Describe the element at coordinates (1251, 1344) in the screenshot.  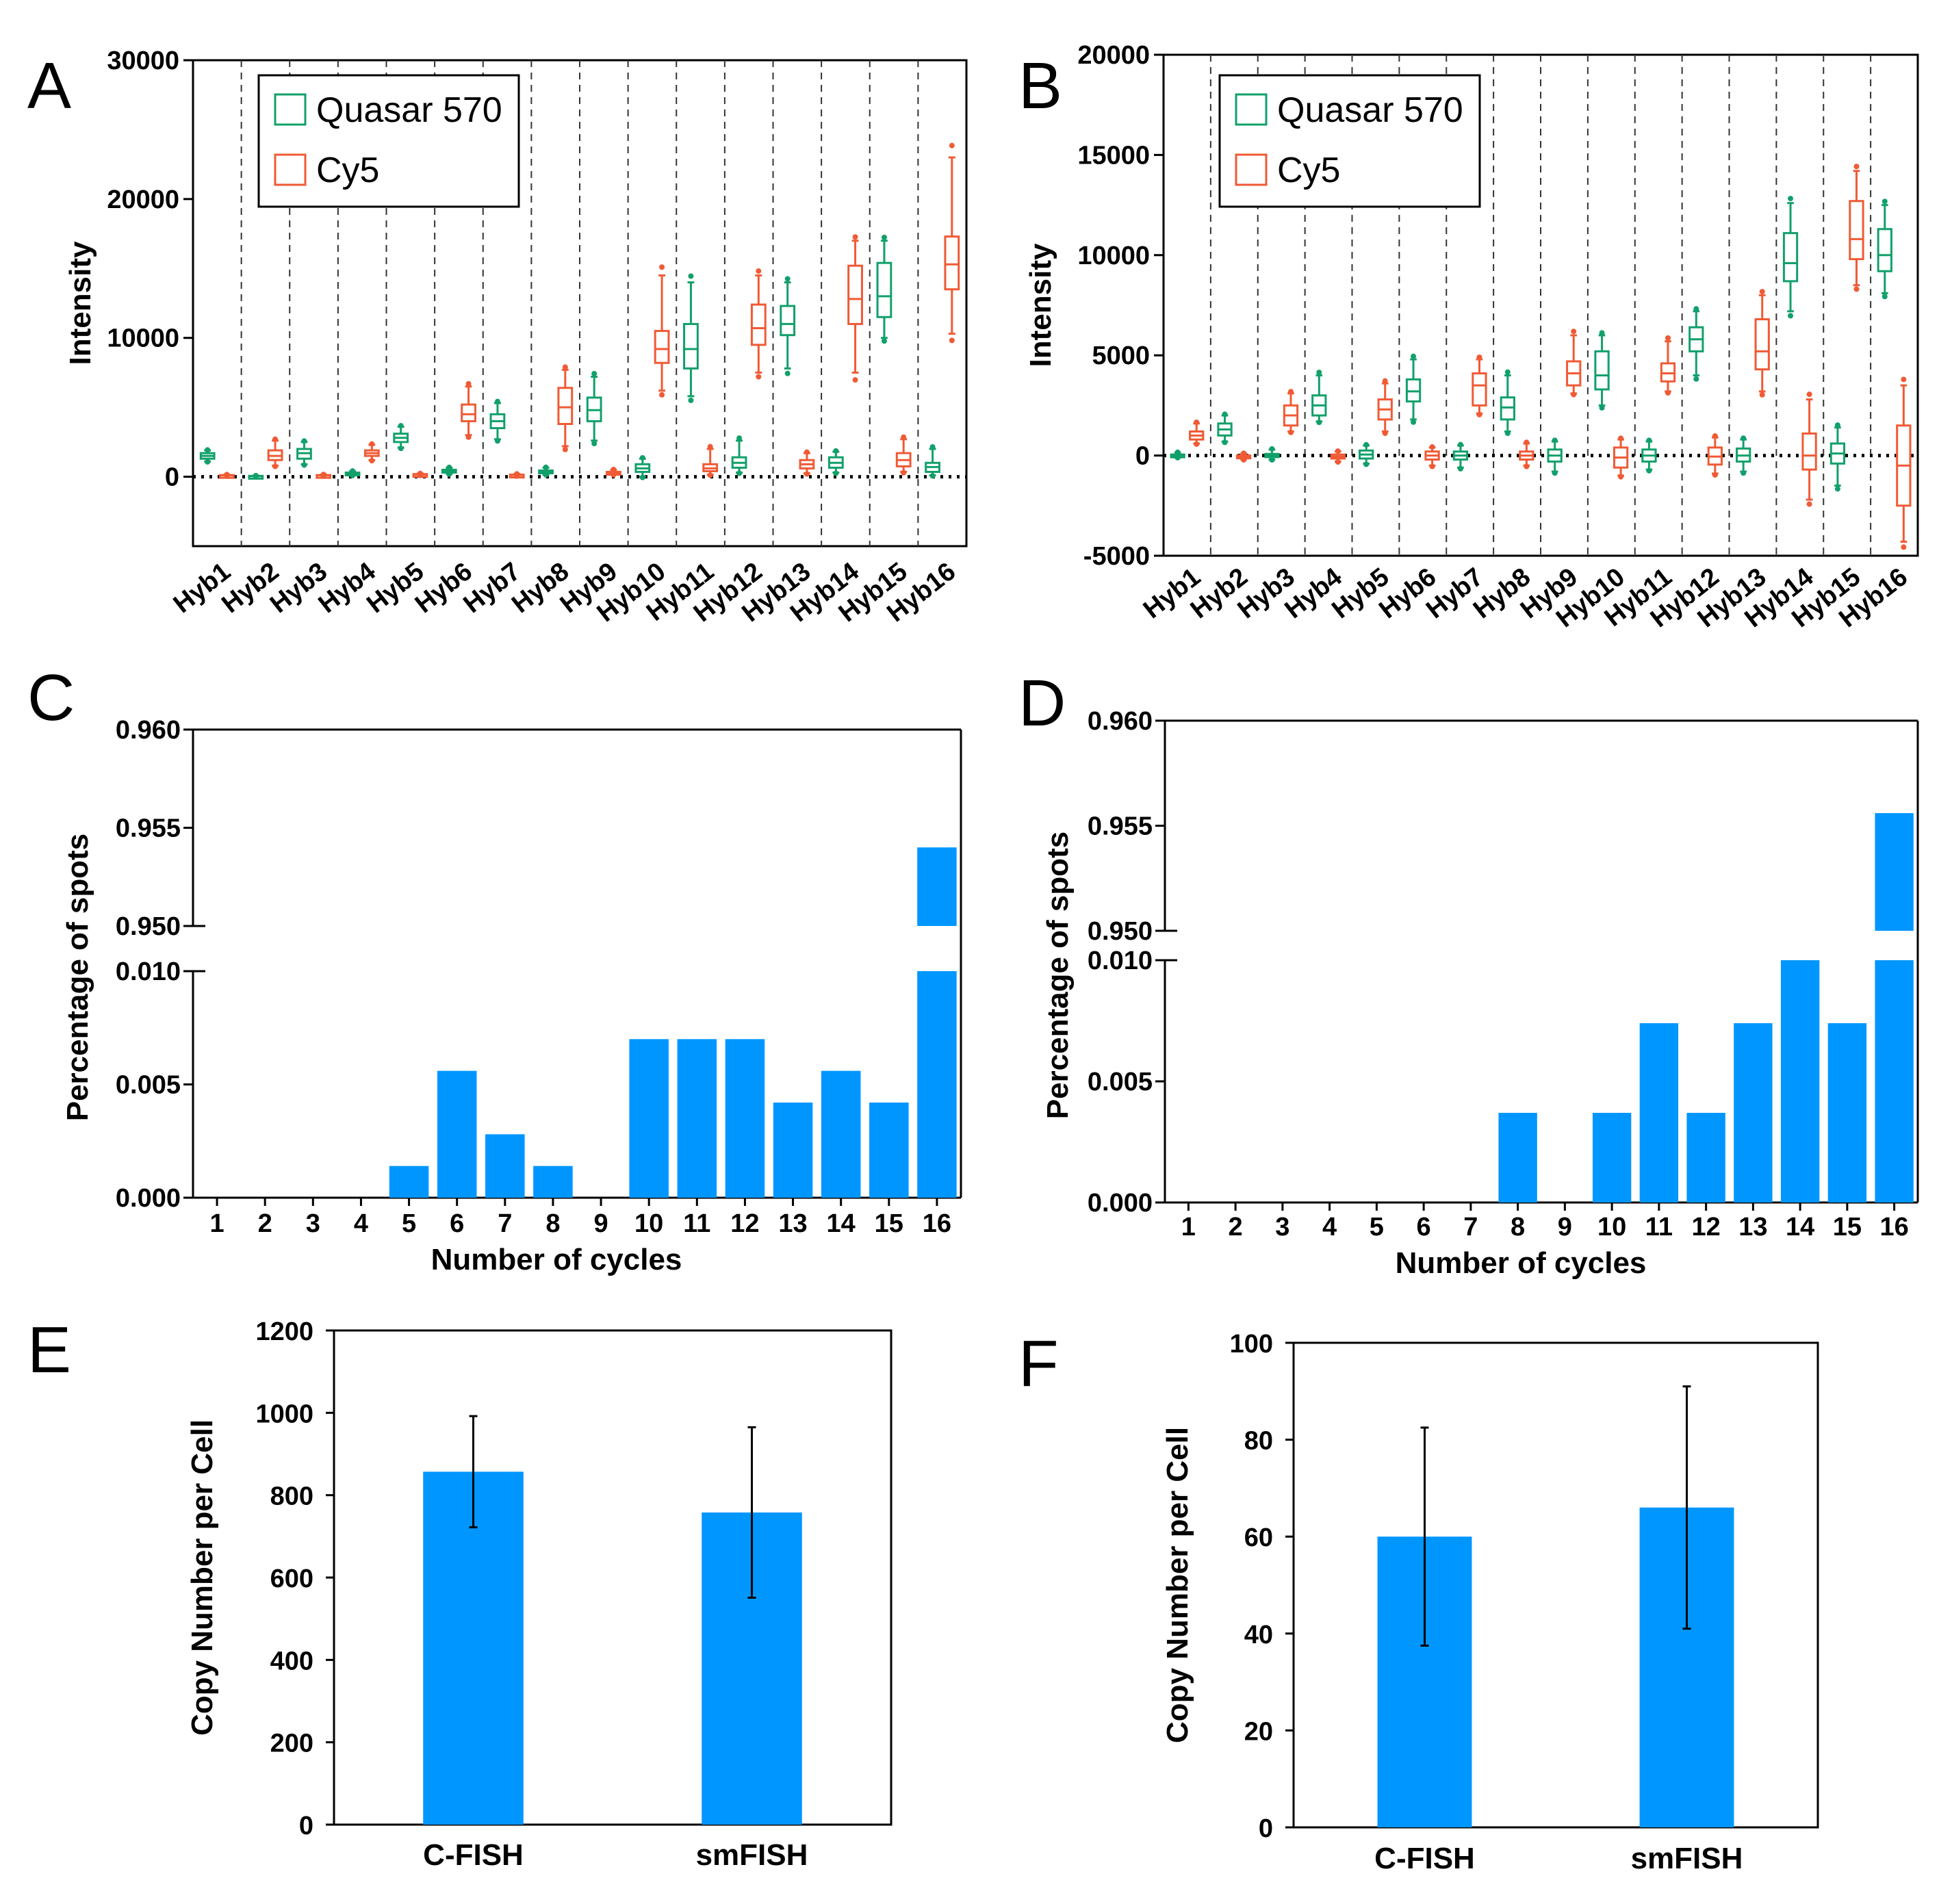
I see `y-tick-label: 100` at that location.